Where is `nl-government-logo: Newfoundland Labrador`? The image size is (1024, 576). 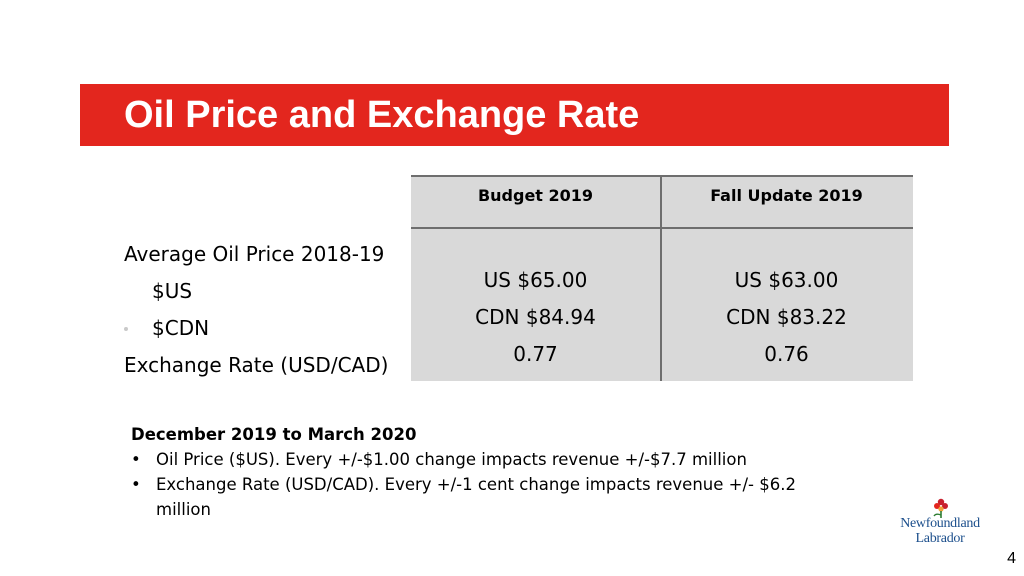
nl-government-logo: Newfoundland Labrador is located at coordinates (940, 523).